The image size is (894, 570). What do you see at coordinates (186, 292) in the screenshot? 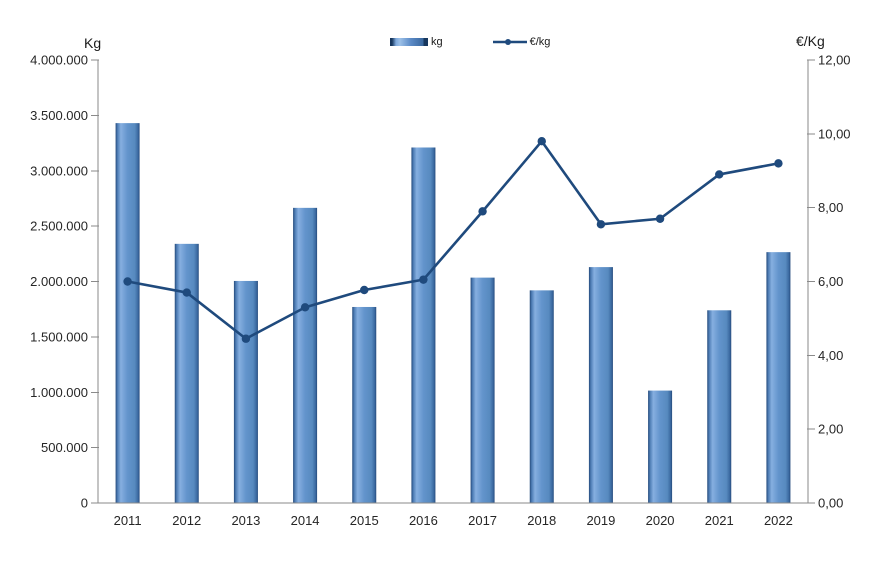
I see `line-point-2012` at bounding box center [186, 292].